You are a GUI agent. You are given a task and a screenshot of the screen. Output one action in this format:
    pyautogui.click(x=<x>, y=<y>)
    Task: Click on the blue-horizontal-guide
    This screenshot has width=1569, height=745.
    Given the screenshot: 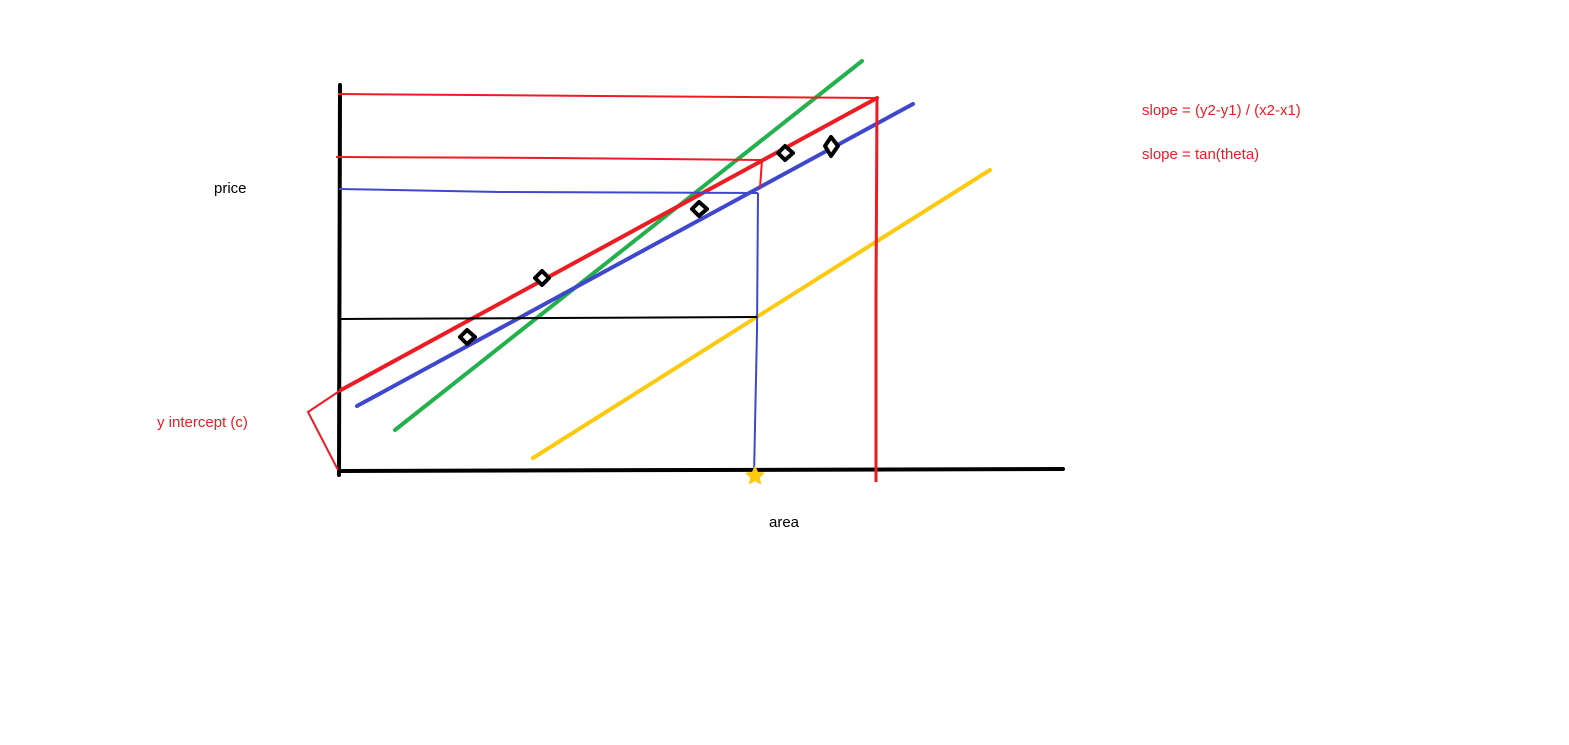 What is the action you would take?
    pyautogui.click(x=548, y=191)
    